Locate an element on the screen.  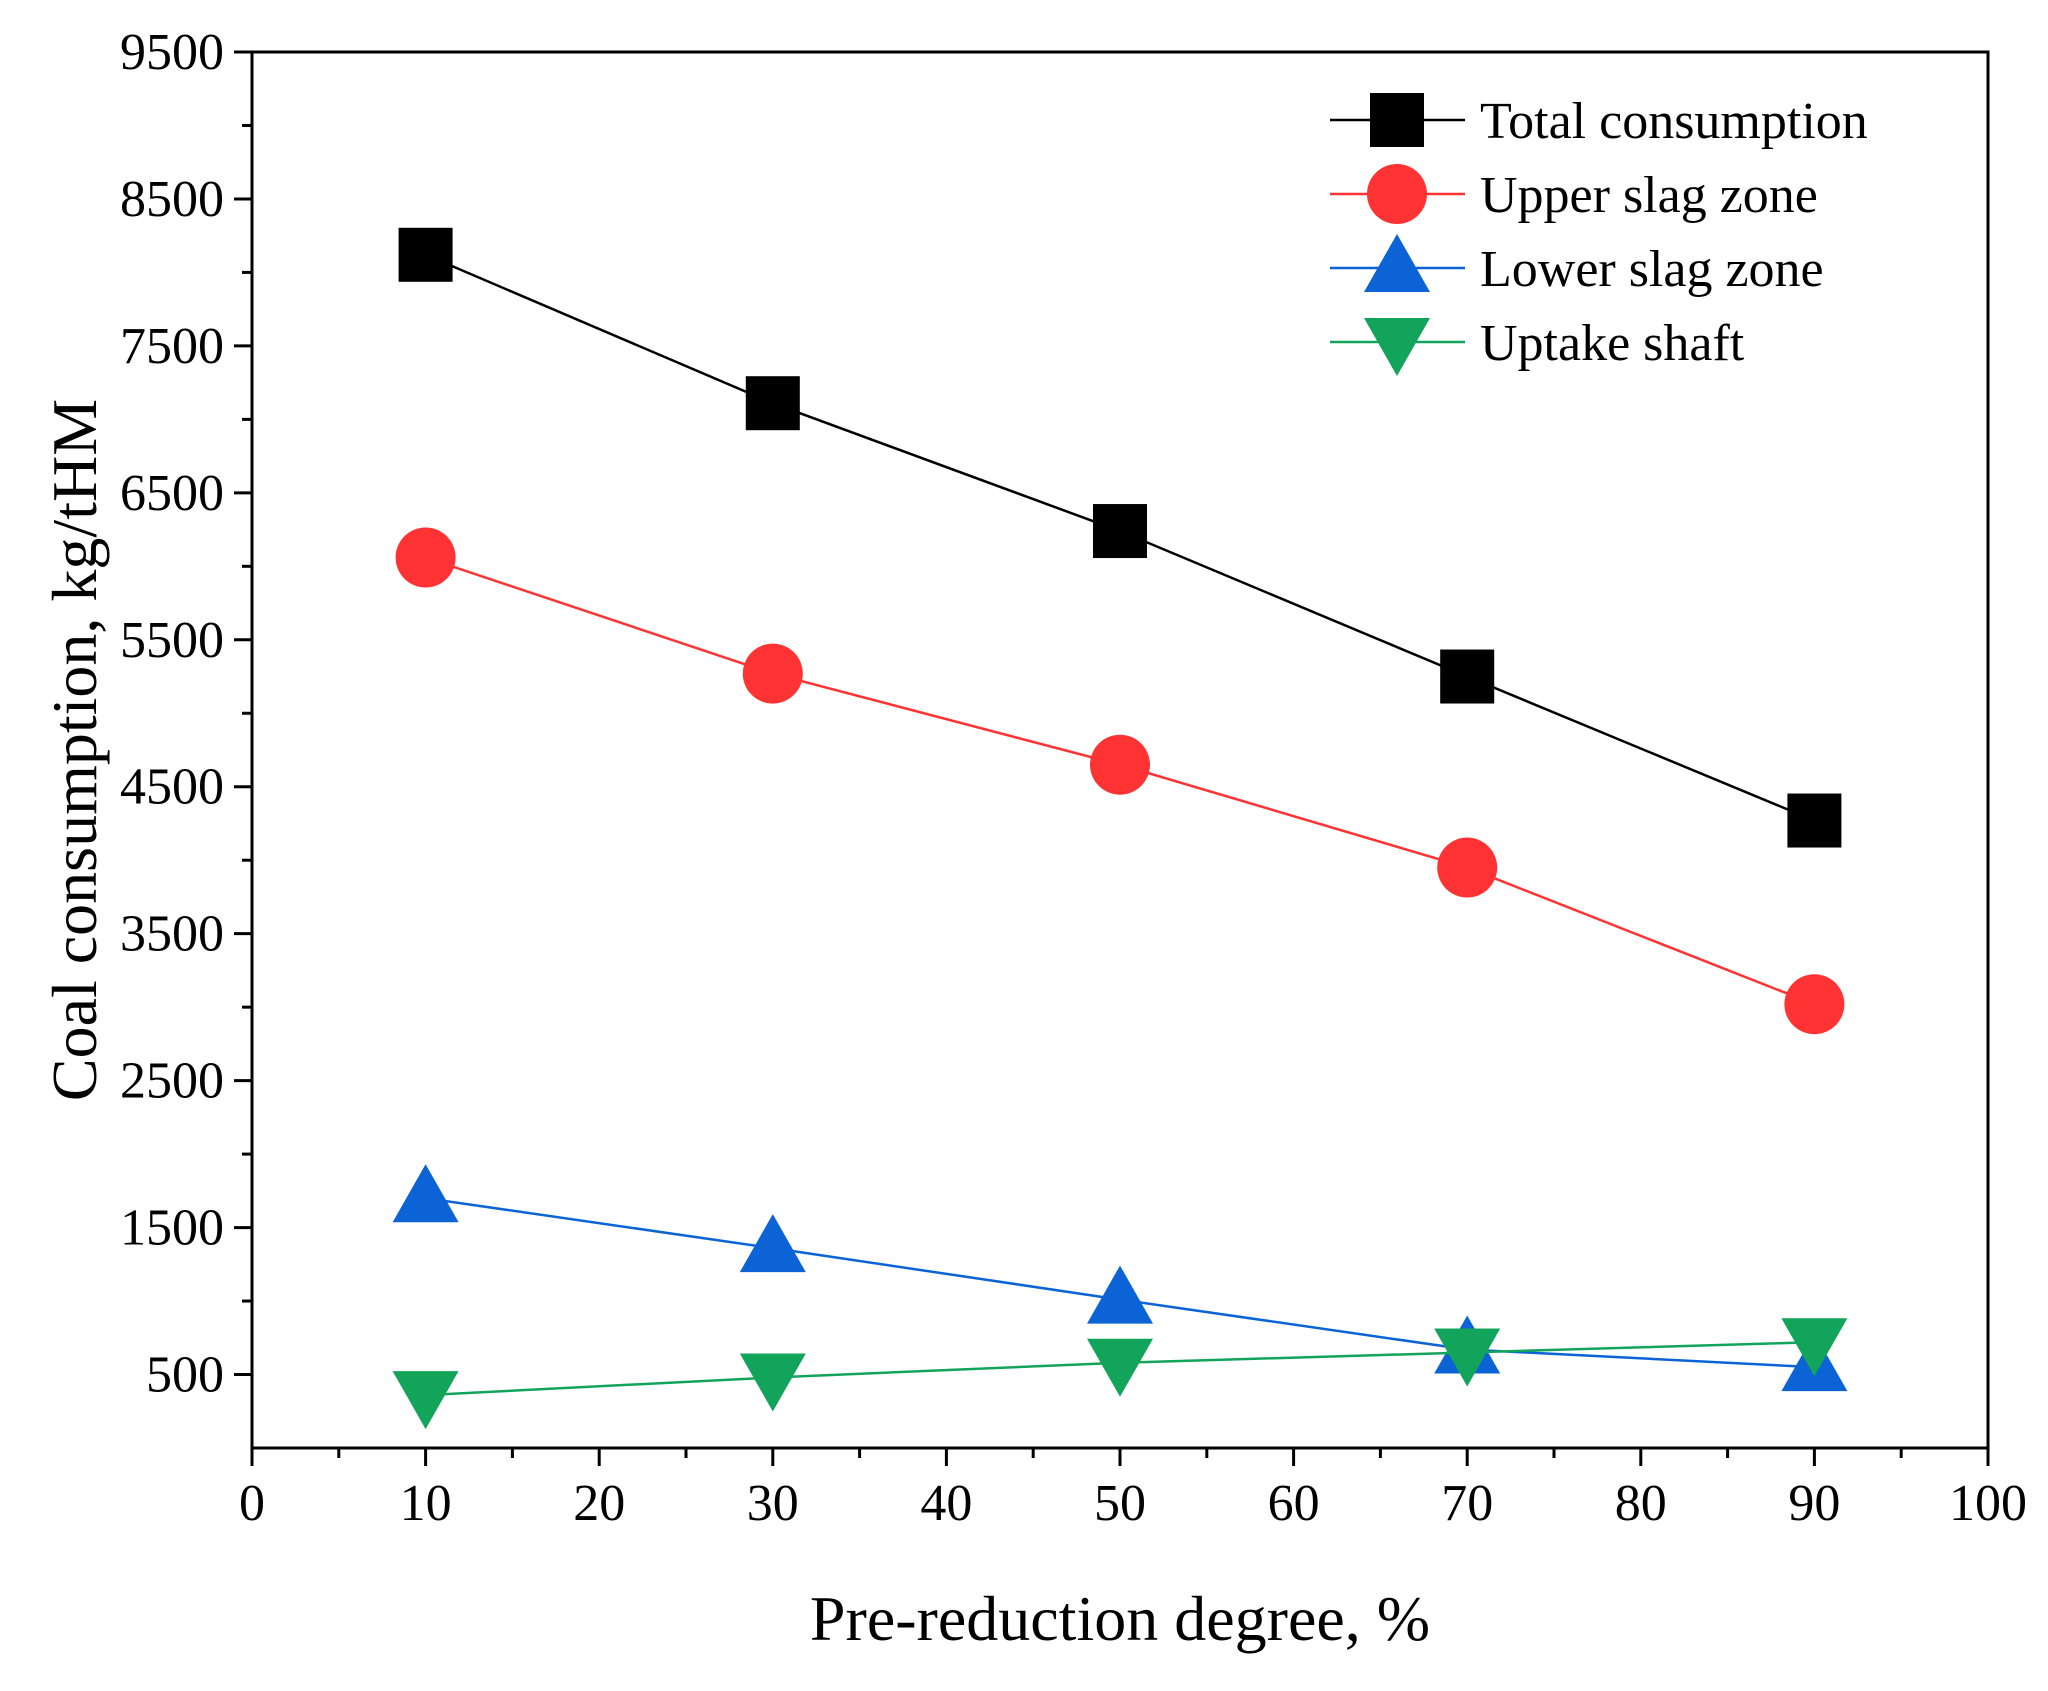
x-tick-label: 50 is located at coordinates (1120, 1503).